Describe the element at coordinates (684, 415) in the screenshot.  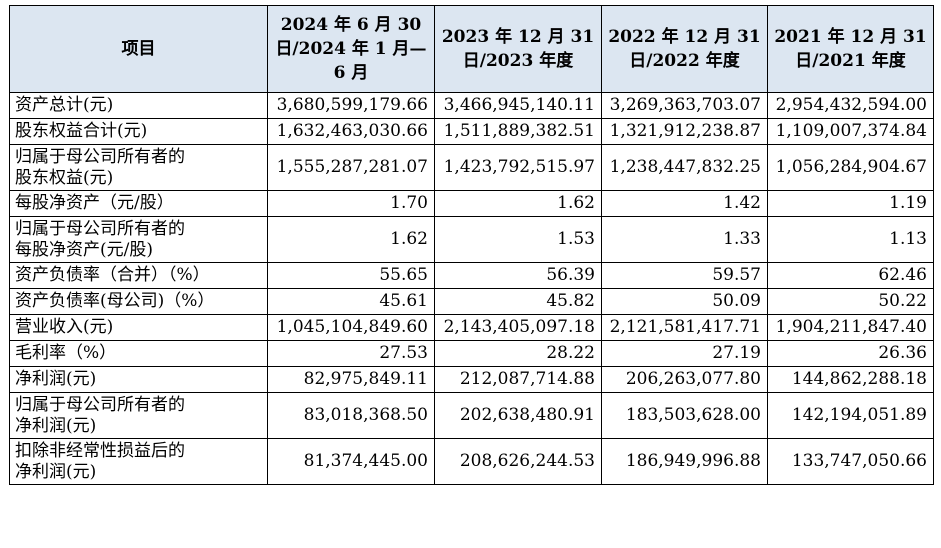
I see `cell-2022: 183,503,628.00` at that location.